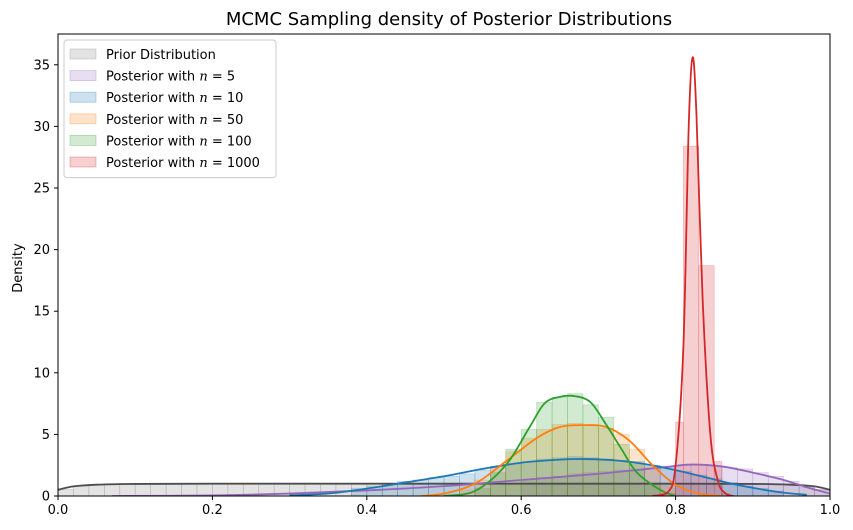 This screenshot has width=853, height=530. What do you see at coordinates (18, 268) in the screenshot?
I see `y-axis-label: Density` at bounding box center [18, 268].